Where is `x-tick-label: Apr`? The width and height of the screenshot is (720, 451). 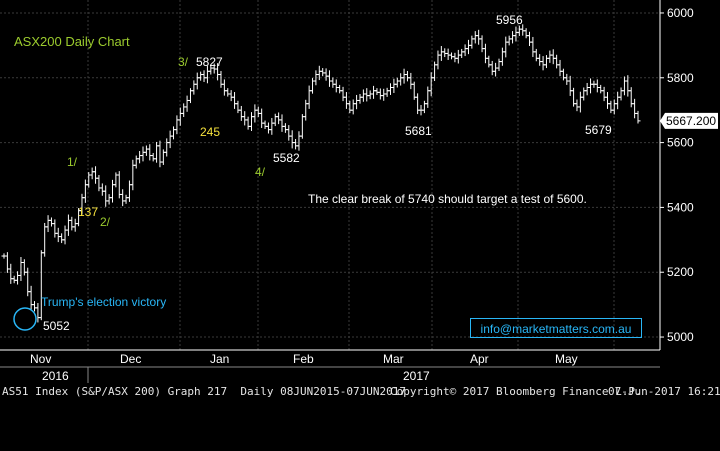 x-tick-label: Apr is located at coordinates (479, 359).